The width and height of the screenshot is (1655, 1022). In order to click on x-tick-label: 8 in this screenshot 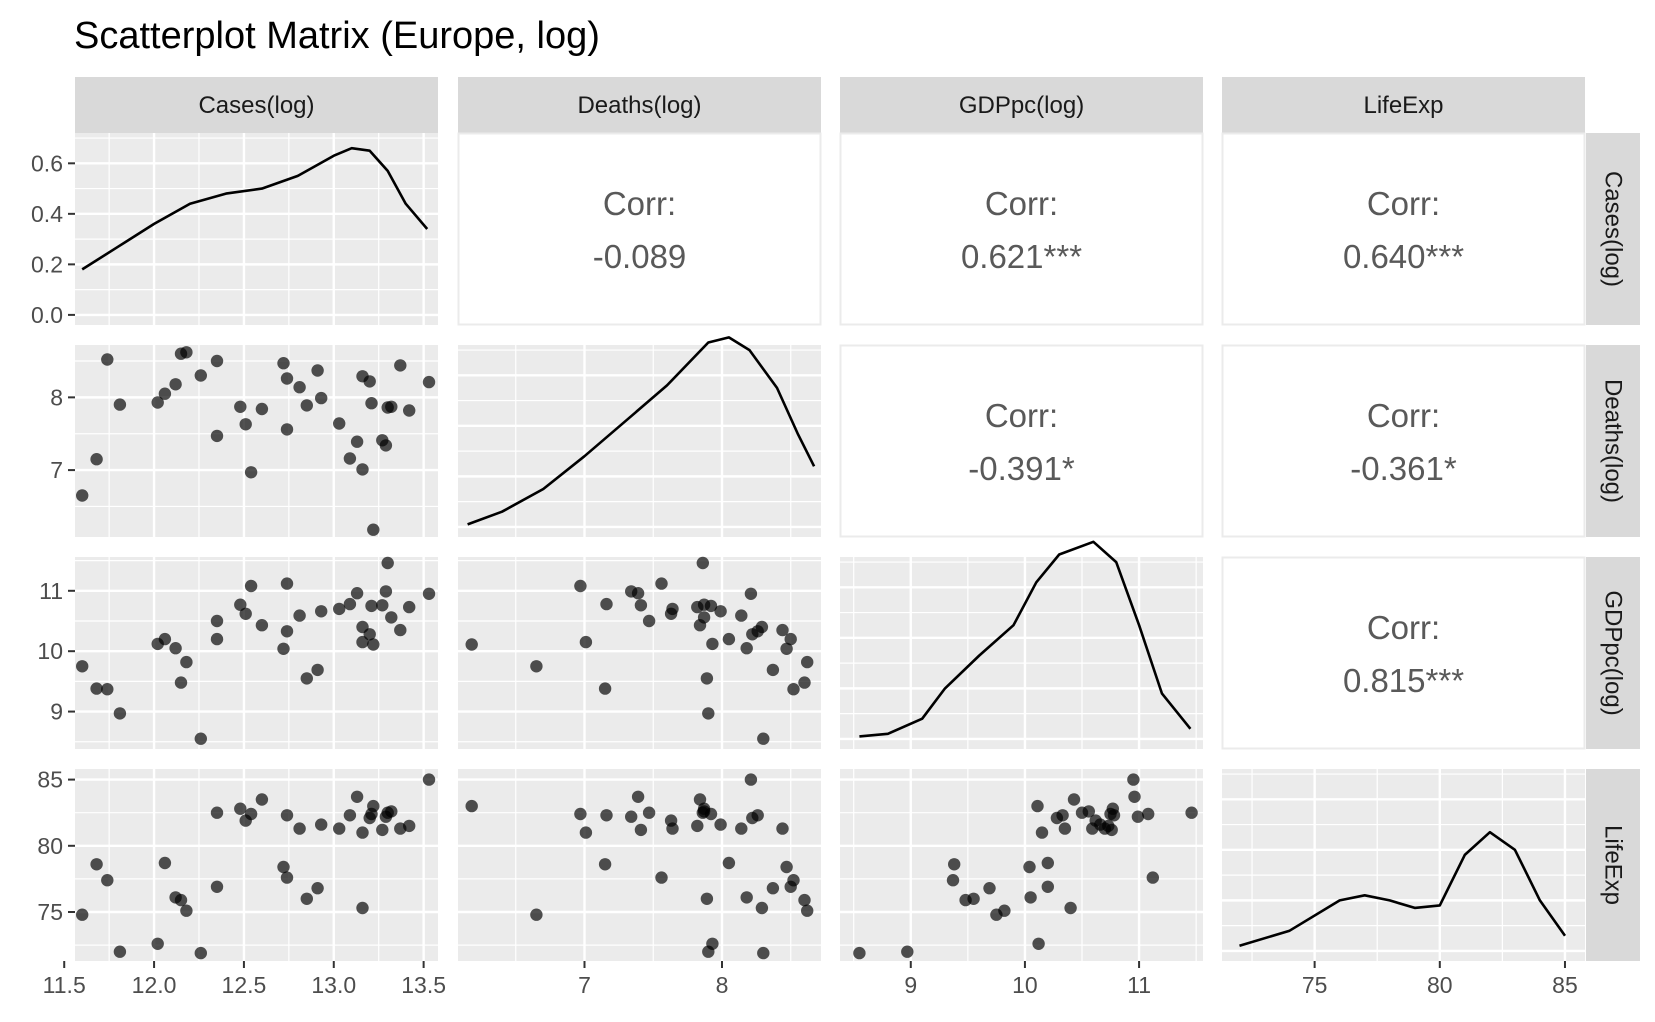, I will do `click(722, 985)`.